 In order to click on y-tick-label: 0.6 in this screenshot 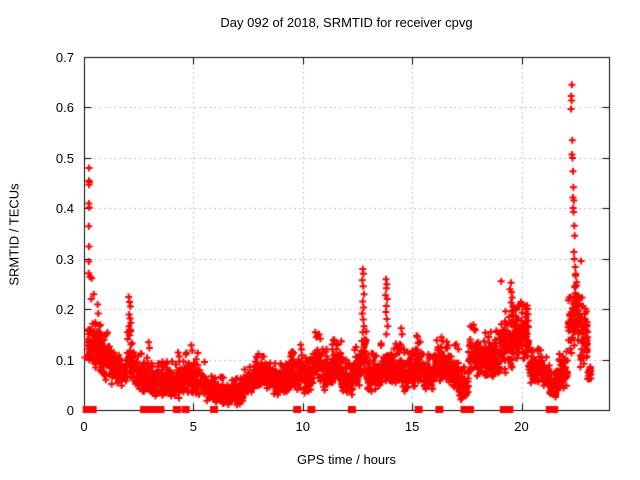, I will do `click(64, 107)`.